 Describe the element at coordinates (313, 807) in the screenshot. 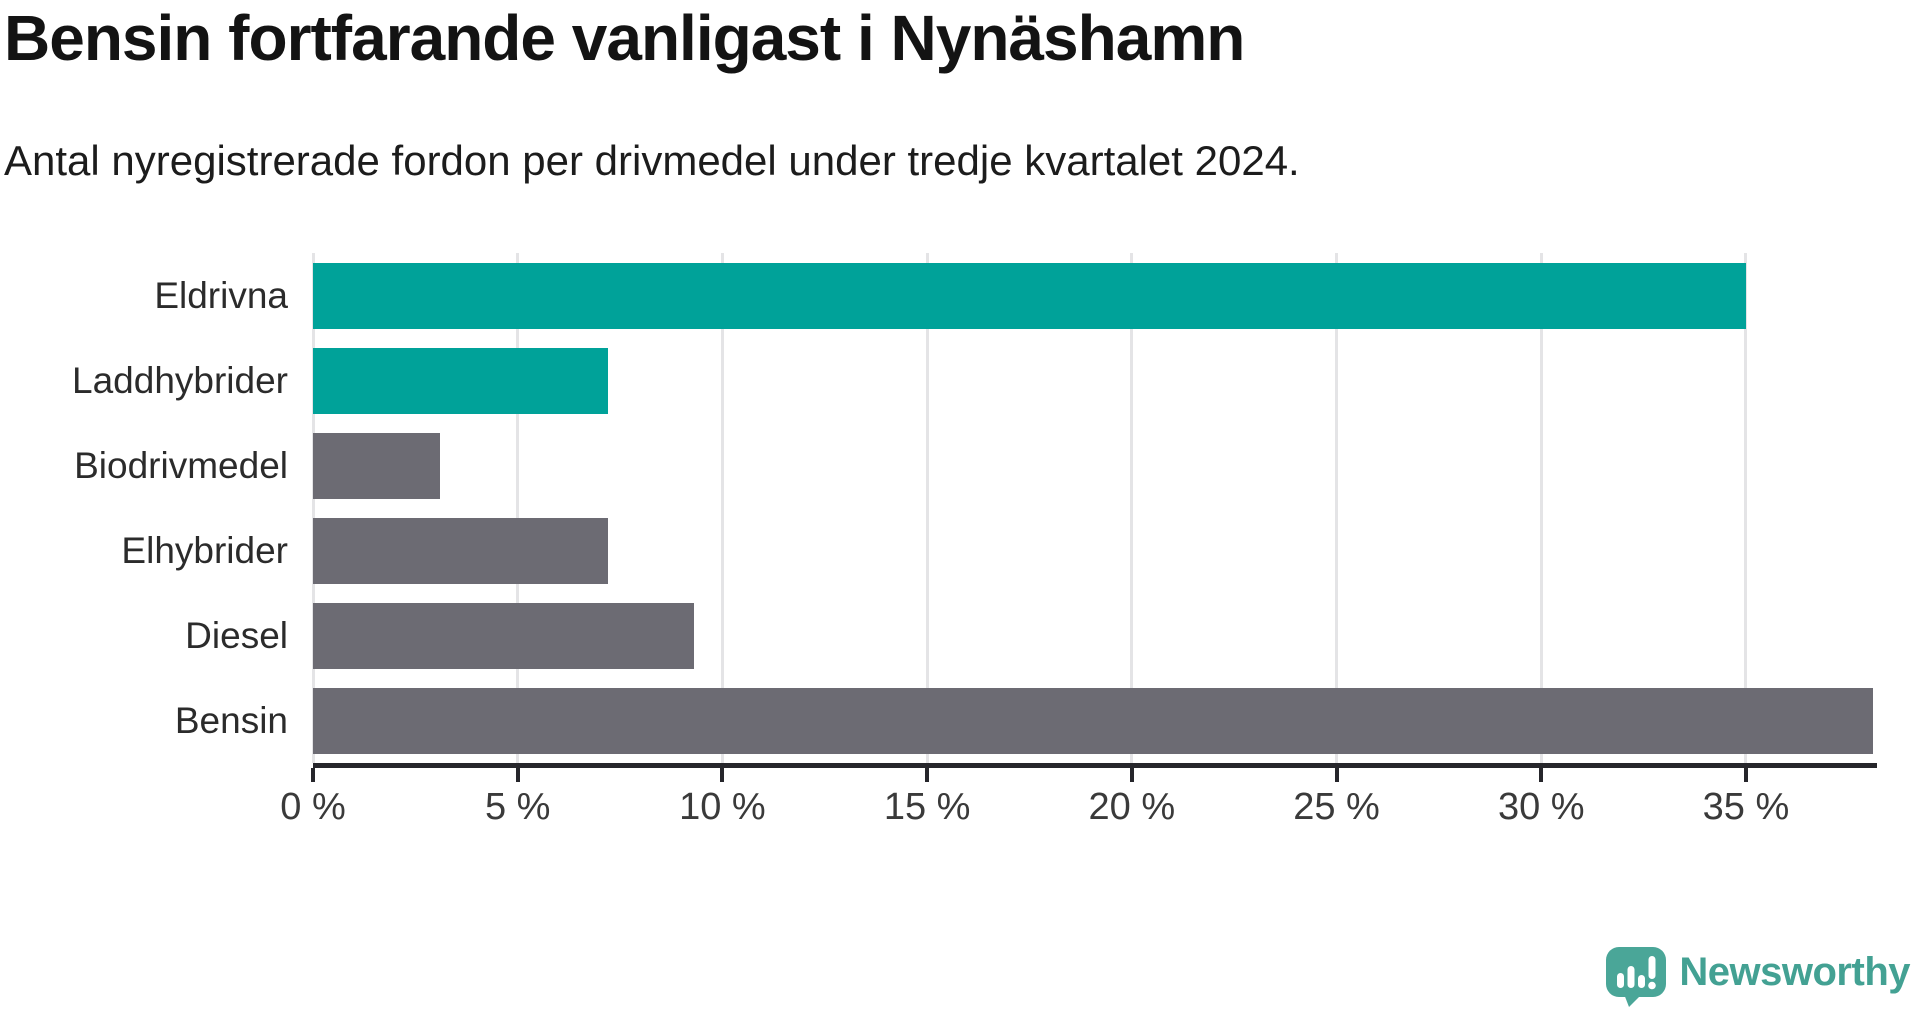

I see `x-tick-label-0: 0 %` at that location.